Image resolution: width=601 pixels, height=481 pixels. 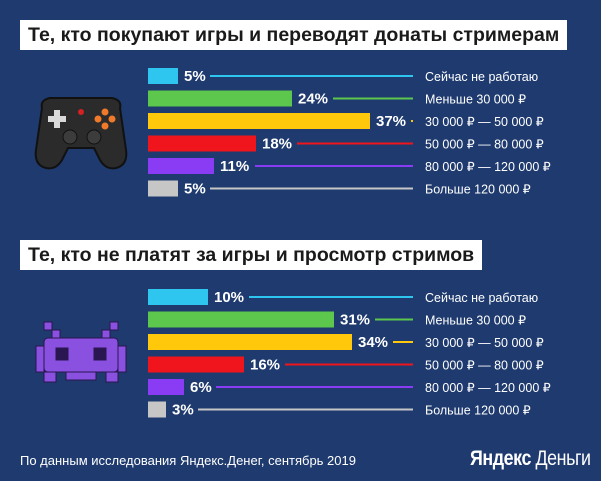 I want to click on brand-logo: Яндекс Деньги, so click(x=530, y=459).